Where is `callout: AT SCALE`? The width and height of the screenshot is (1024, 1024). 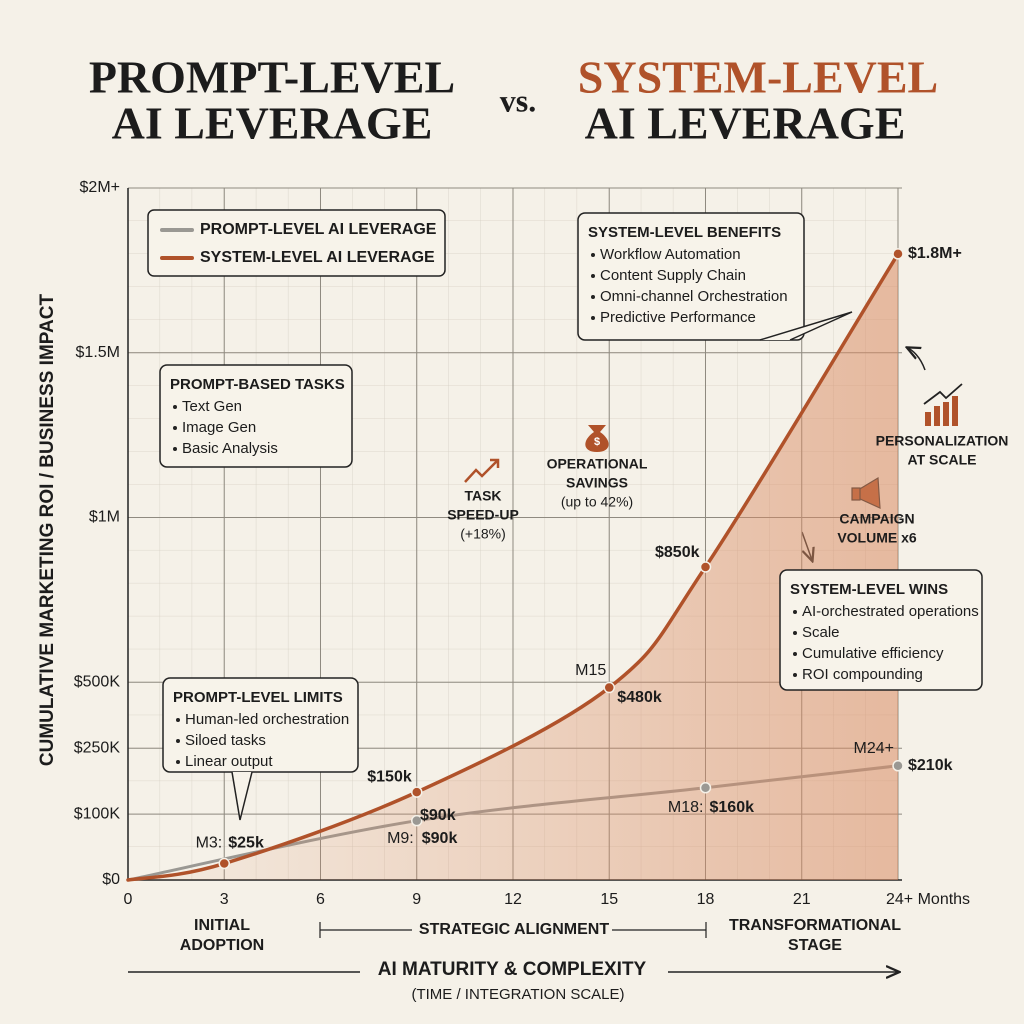
callout: AT SCALE is located at coordinates (942, 460).